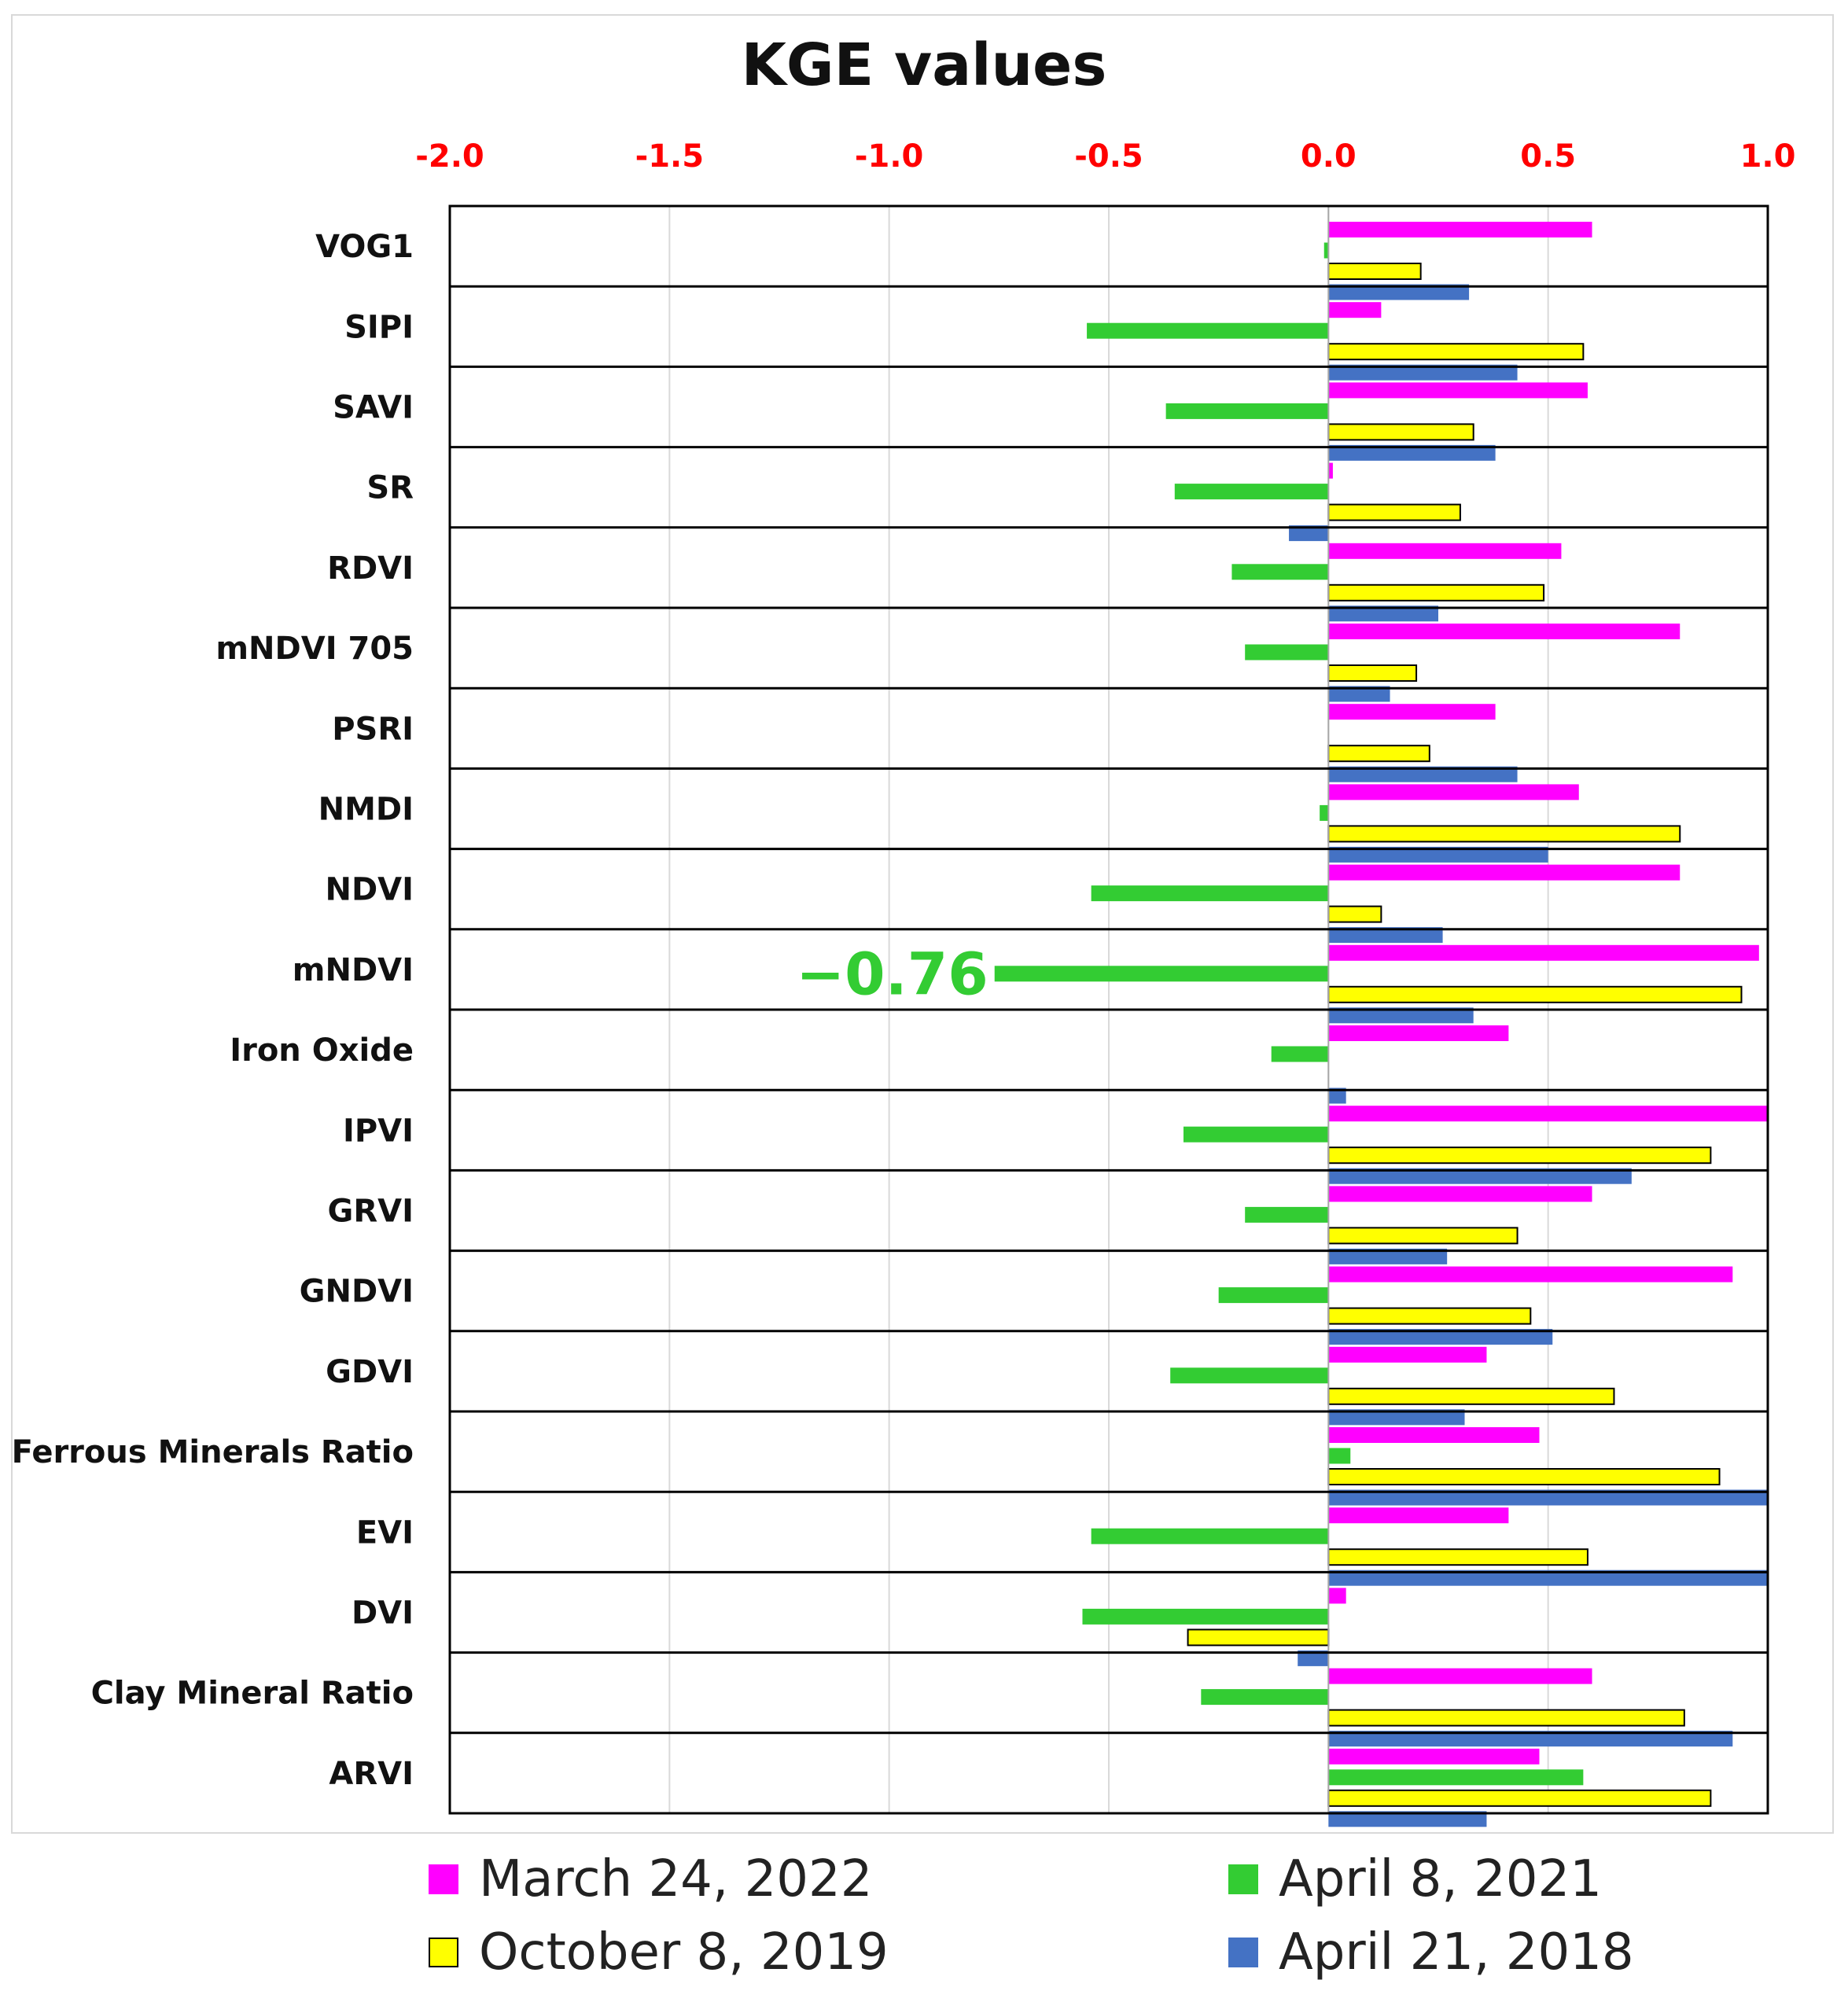 The image size is (1848, 2013). What do you see at coordinates (373, 729) in the screenshot?
I see `category-label-psri: PSRI` at bounding box center [373, 729].